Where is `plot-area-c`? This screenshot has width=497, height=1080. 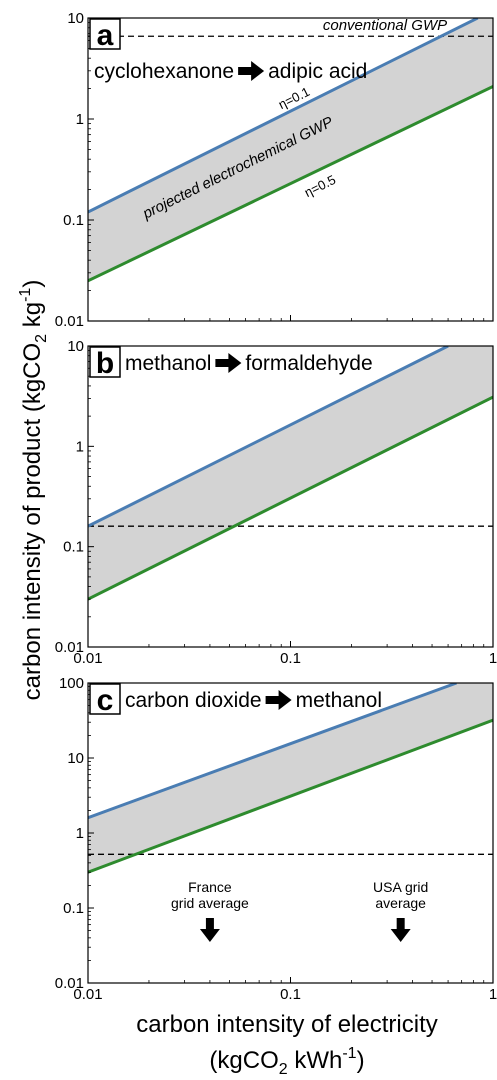 plot-area-c is located at coordinates (290, 778).